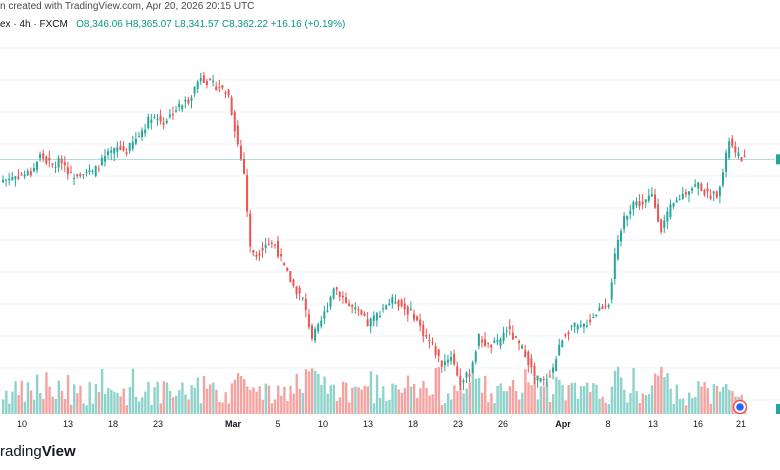 The height and width of the screenshot is (470, 780). I want to click on x-tick-label: 23, so click(158, 424).